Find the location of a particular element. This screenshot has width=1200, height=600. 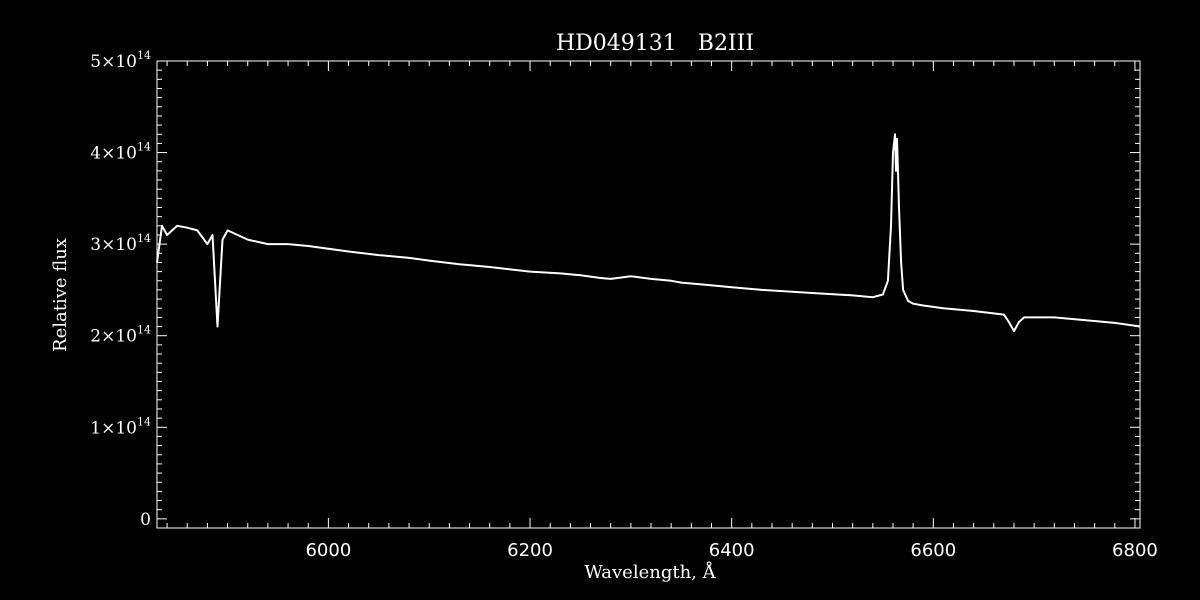

x-tick-label: 6800 is located at coordinates (1135, 550).